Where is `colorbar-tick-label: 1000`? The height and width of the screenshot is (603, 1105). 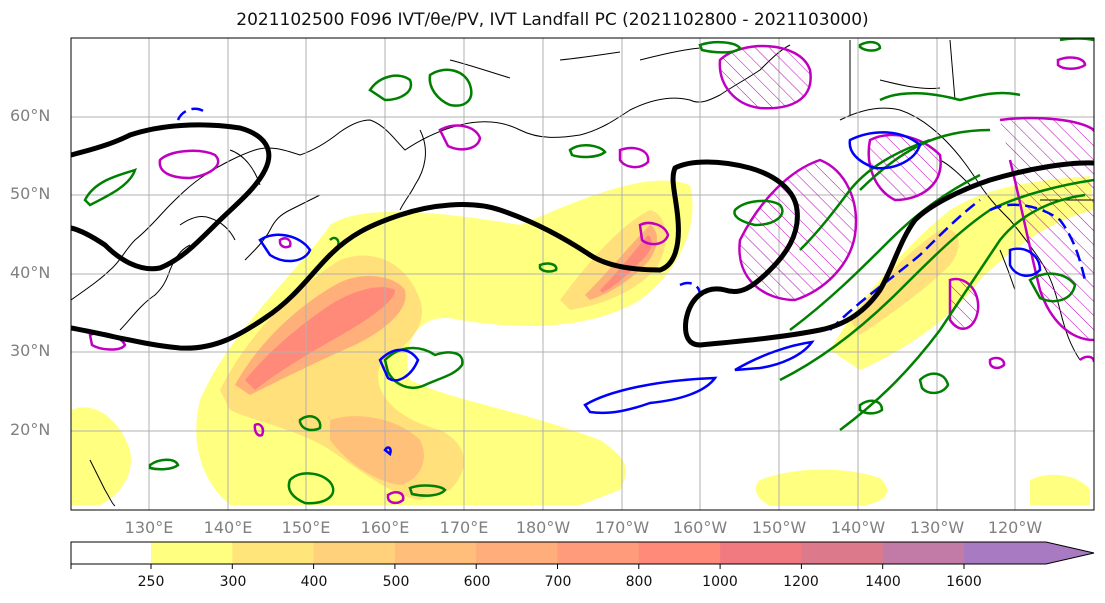 colorbar-tick-label: 1000 is located at coordinates (720, 582).